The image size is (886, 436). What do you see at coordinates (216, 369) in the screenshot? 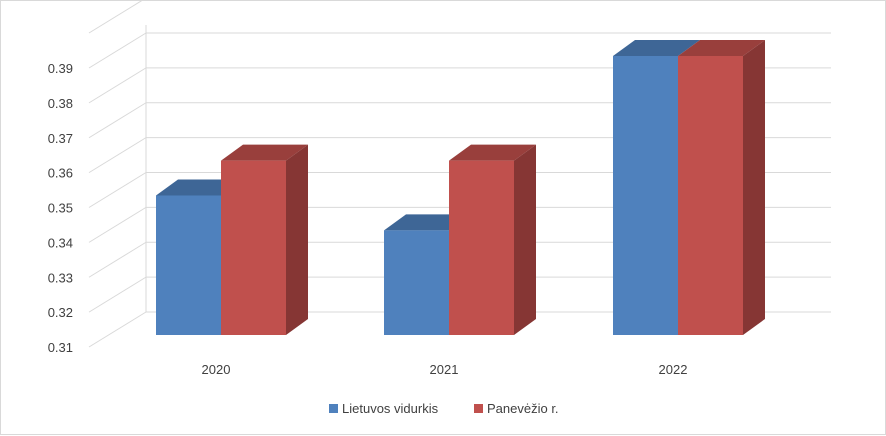
I see `x-tick-label: 2020` at bounding box center [216, 369].